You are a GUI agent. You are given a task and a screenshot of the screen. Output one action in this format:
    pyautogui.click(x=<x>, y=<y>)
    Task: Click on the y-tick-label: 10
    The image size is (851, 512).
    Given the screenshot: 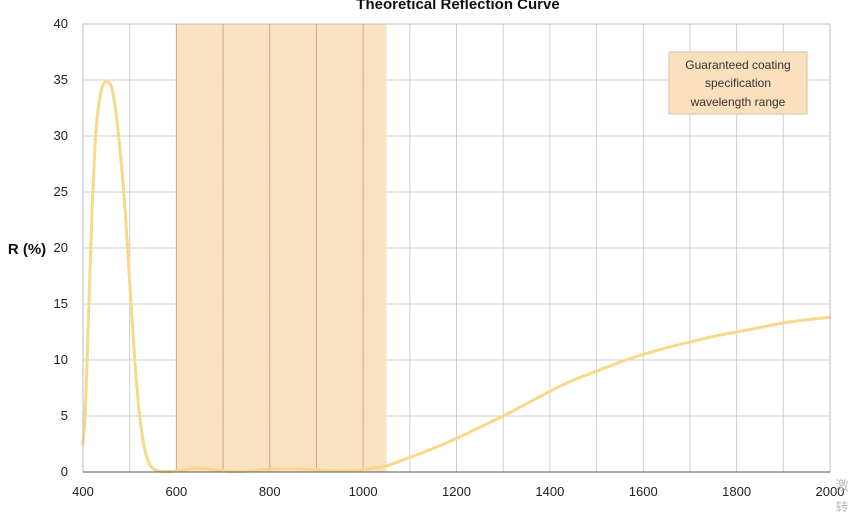 What is the action you would take?
    pyautogui.click(x=61, y=359)
    